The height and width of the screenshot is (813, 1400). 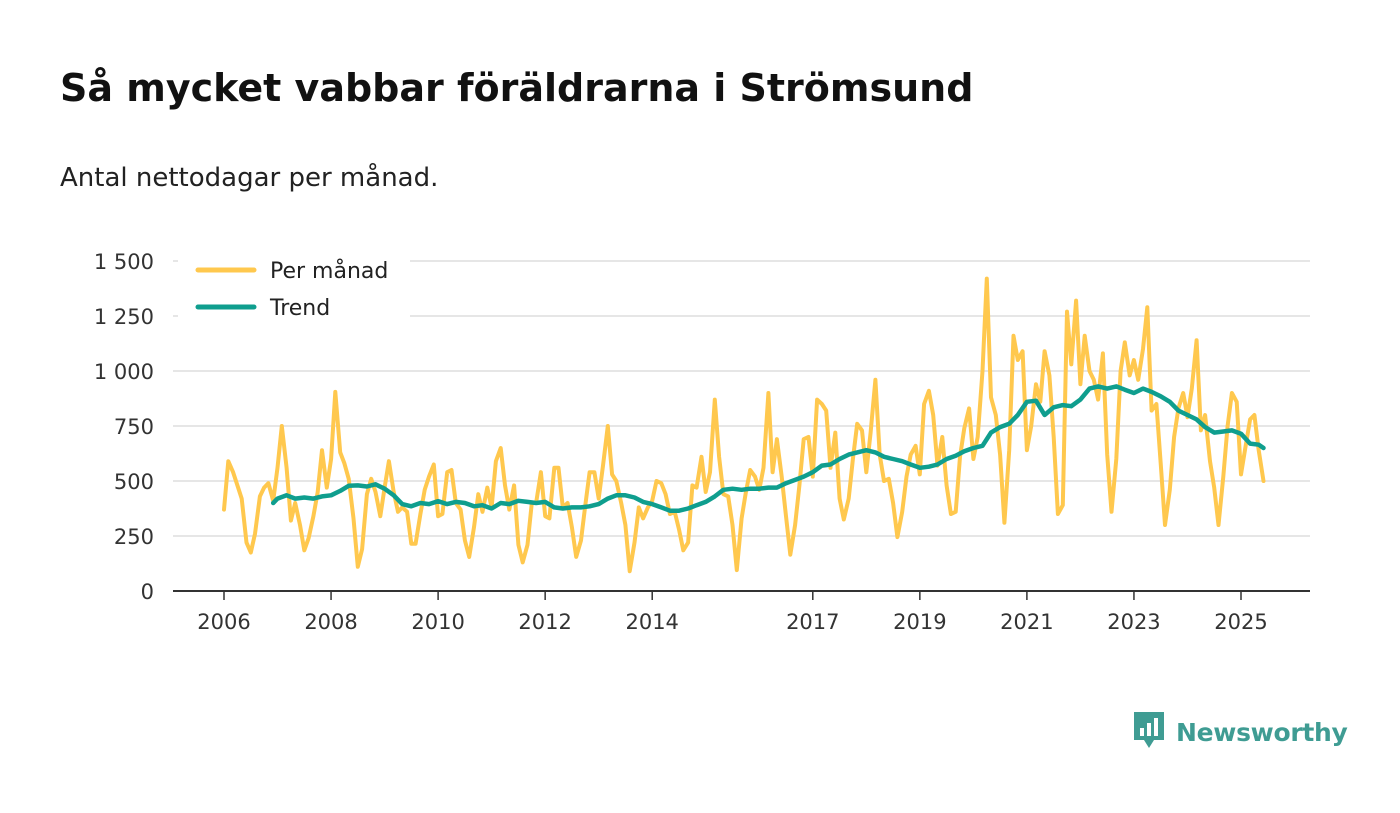 I want to click on x-tick-label: 2017, so click(x=812, y=622).